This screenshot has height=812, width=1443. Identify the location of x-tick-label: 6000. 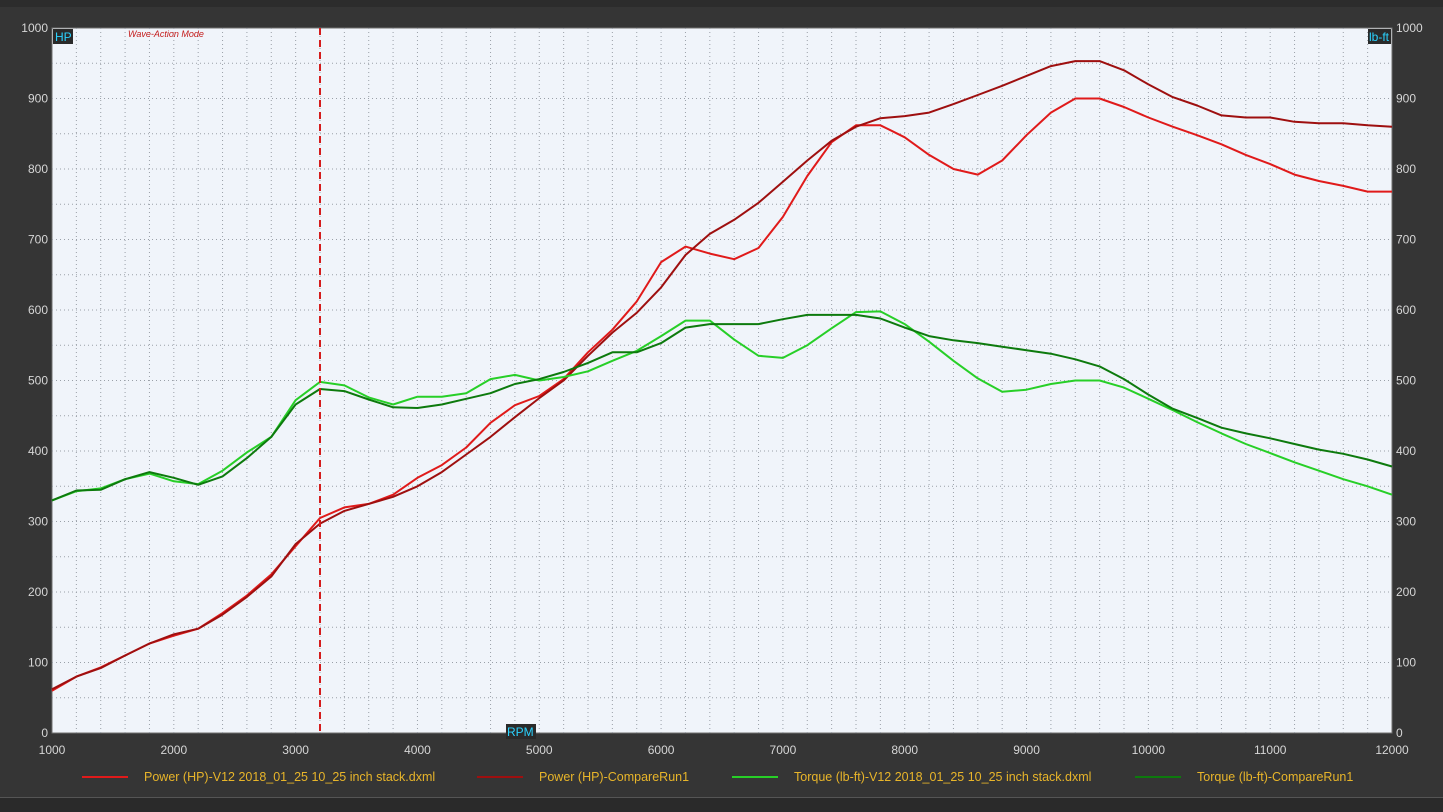
(661, 750).